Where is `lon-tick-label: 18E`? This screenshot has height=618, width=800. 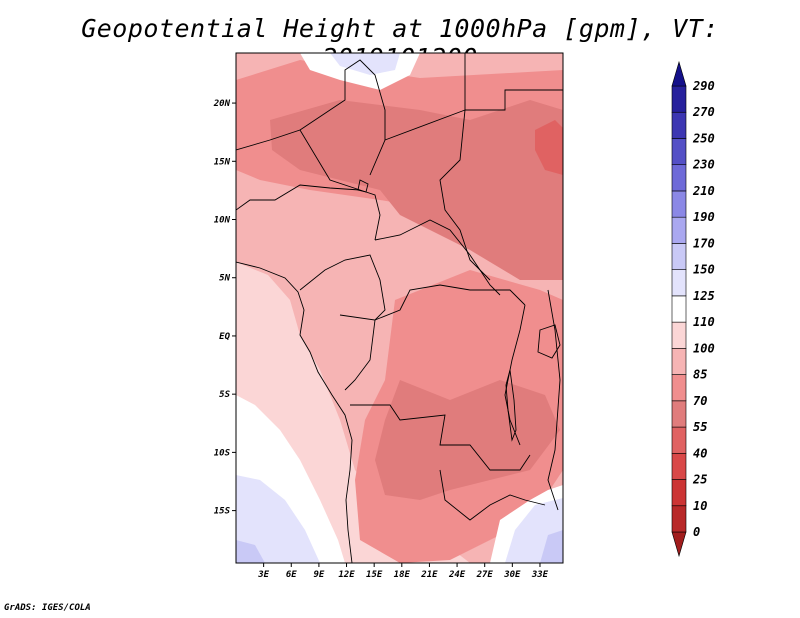 lon-tick-label: 18E is located at coordinates (402, 575).